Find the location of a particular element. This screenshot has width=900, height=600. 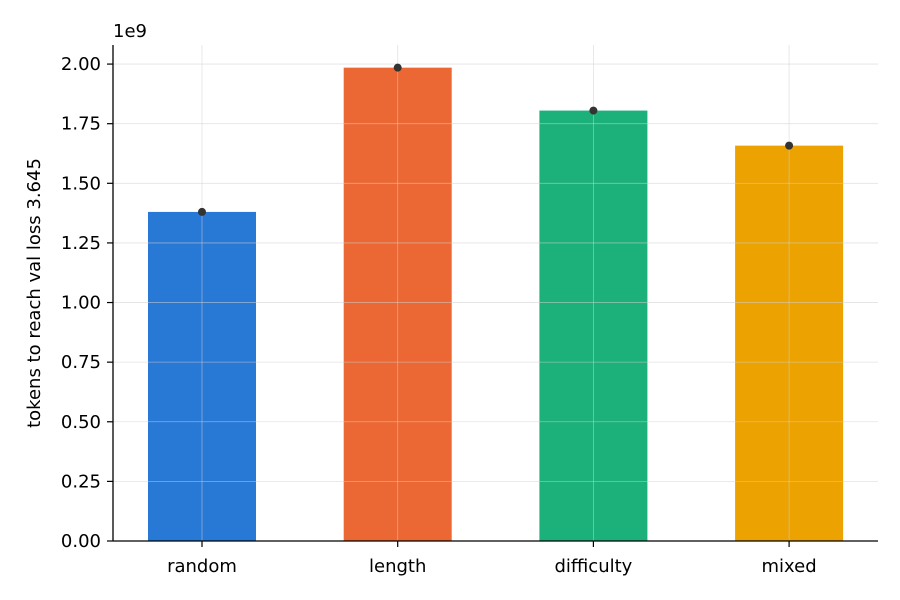

y-tick-label: 0.25 is located at coordinates (81, 481).